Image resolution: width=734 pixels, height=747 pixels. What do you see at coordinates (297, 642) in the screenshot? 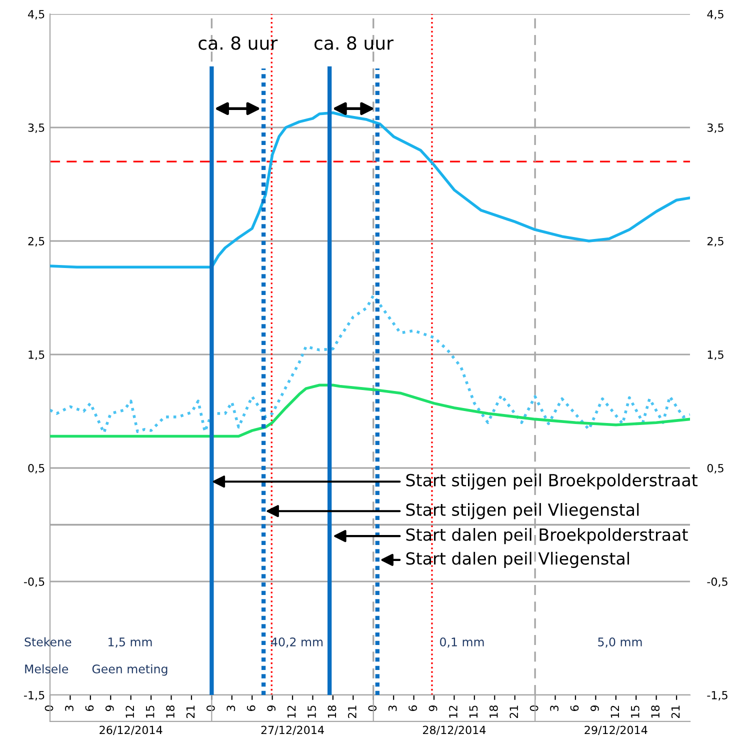
I see `annotation: 40,2 mm` at bounding box center [297, 642].